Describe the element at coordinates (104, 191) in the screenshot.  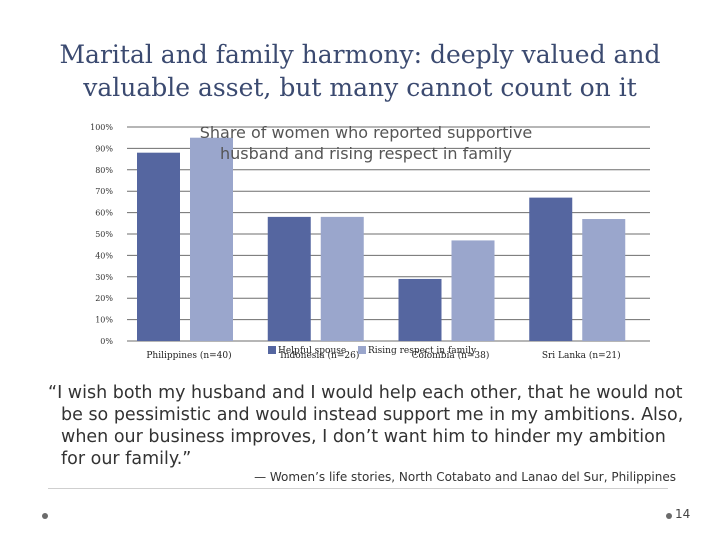
I see `y-tick-label: 70%` at that location.